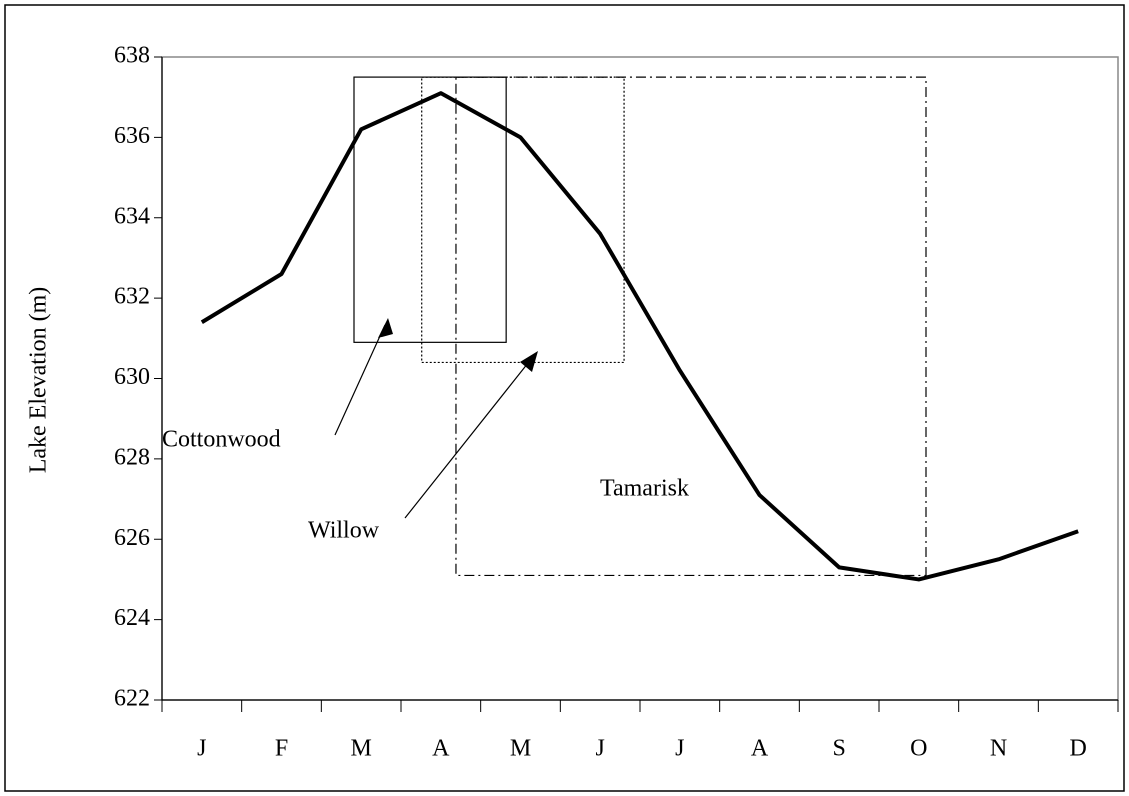 This screenshot has width=1129, height=796. I want to click on x-tick-label: D, so click(1077, 749).